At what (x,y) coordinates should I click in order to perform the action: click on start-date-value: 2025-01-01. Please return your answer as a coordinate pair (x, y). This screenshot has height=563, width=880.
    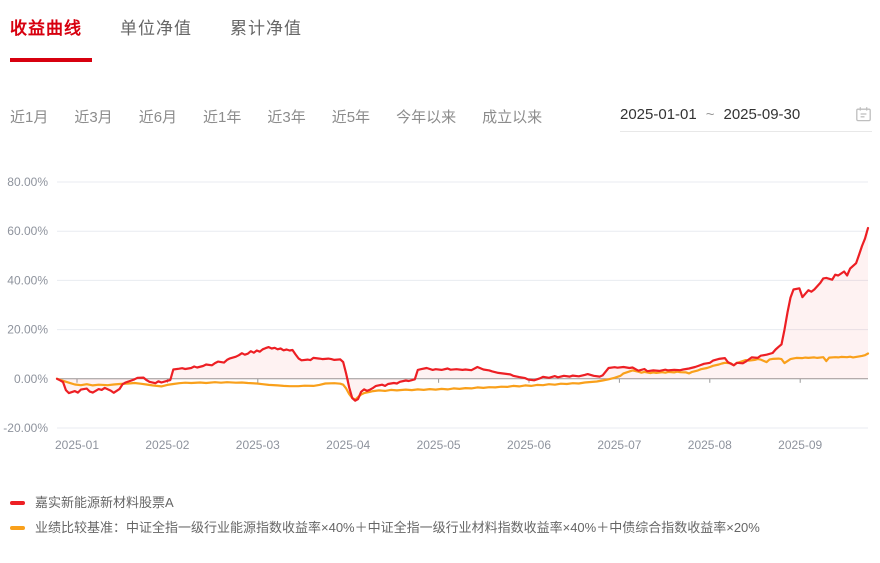
    Looking at the image, I should click on (658, 114).